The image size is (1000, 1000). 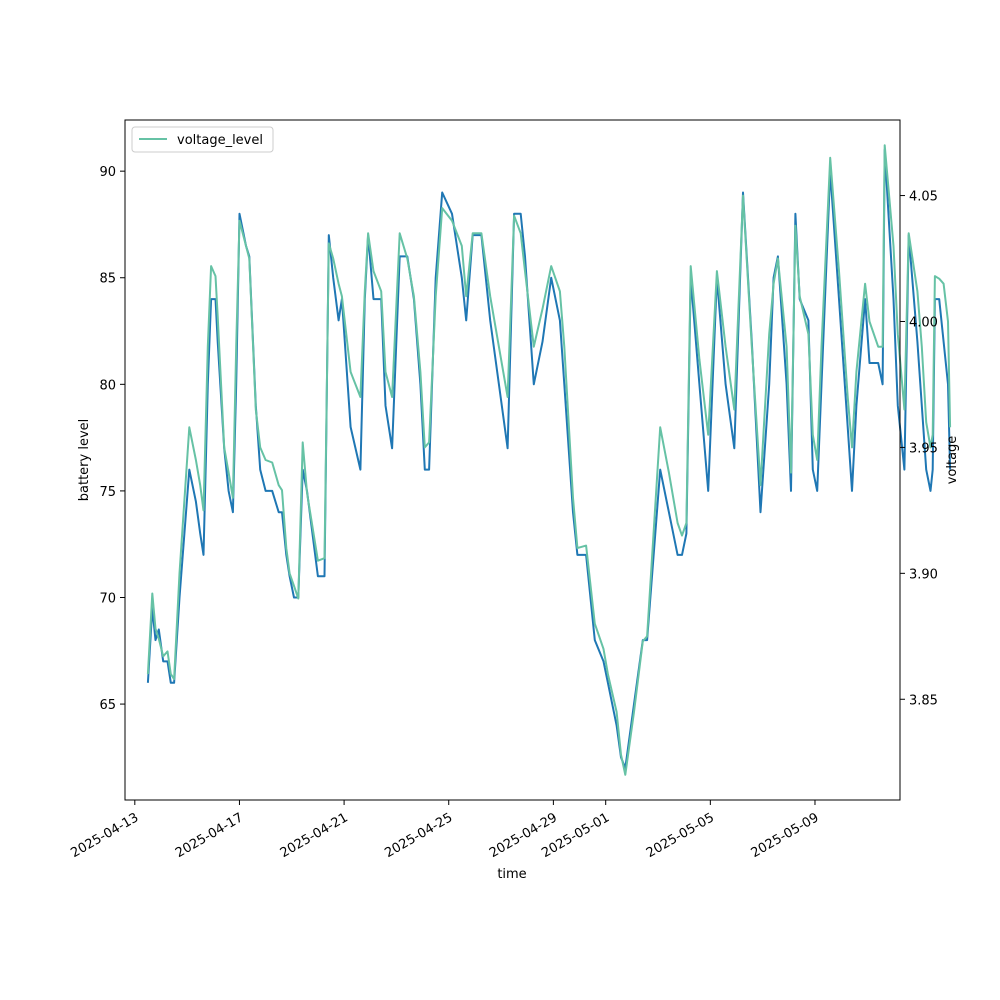 I want to click on x-tick-label: 2025-04-17, so click(x=209, y=835).